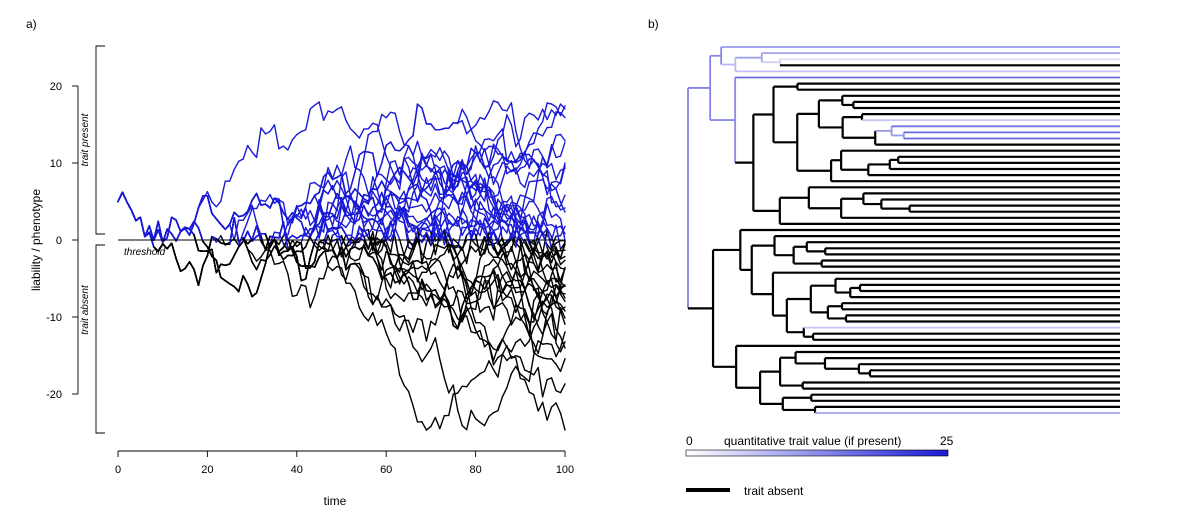  I want to click on y-axis-title: liability / phenotype, so click(36, 240).